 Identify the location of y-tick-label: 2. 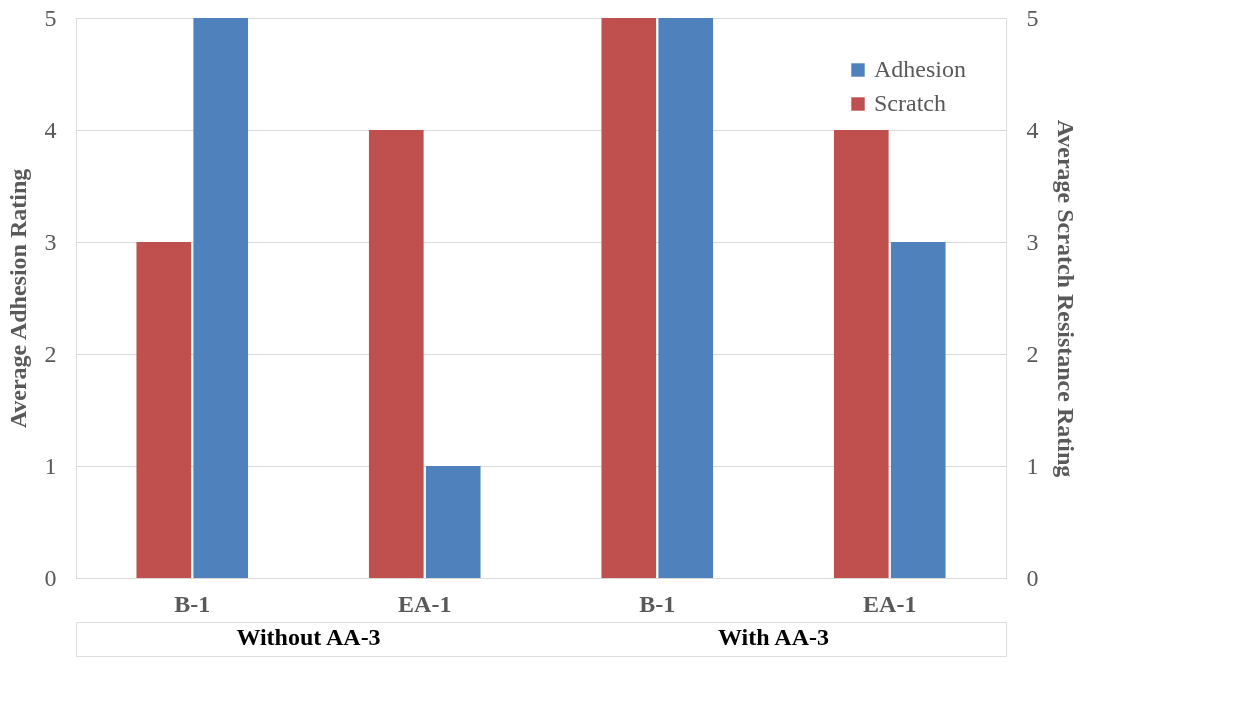
(50, 353).